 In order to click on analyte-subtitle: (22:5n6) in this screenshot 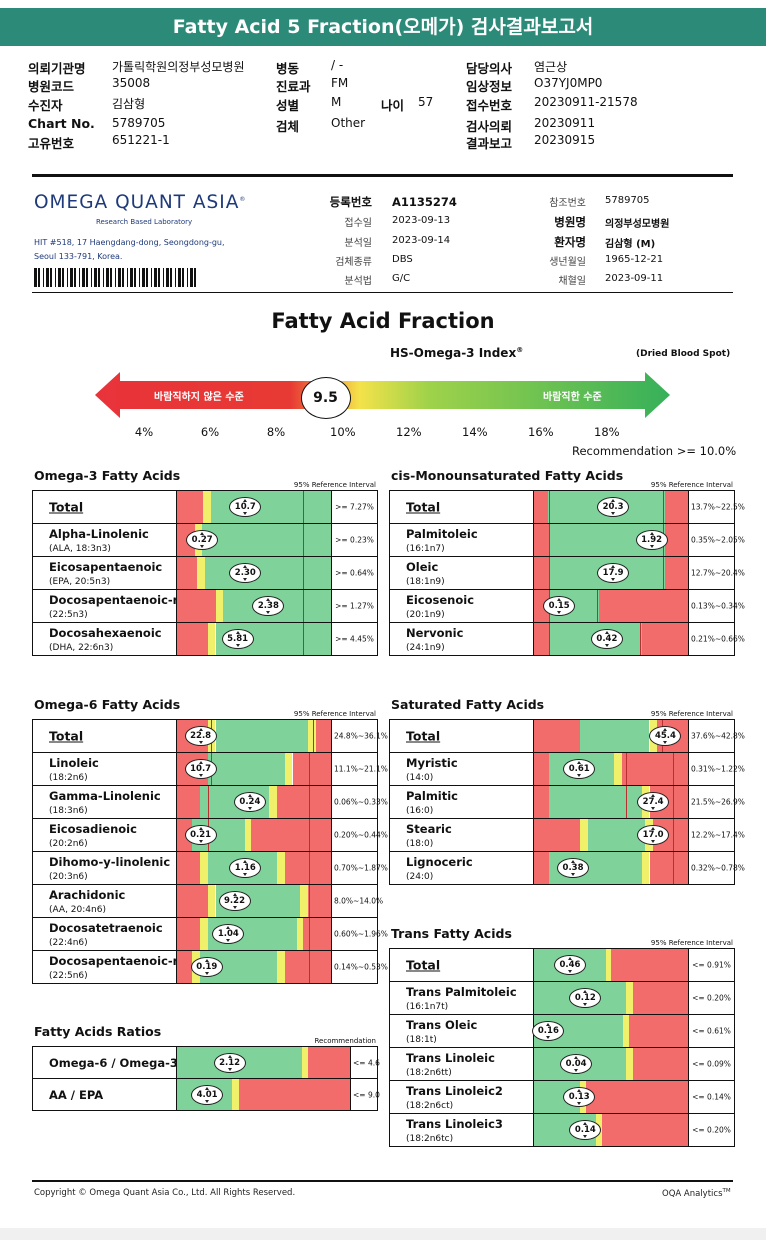, I will do `click(68, 976)`.